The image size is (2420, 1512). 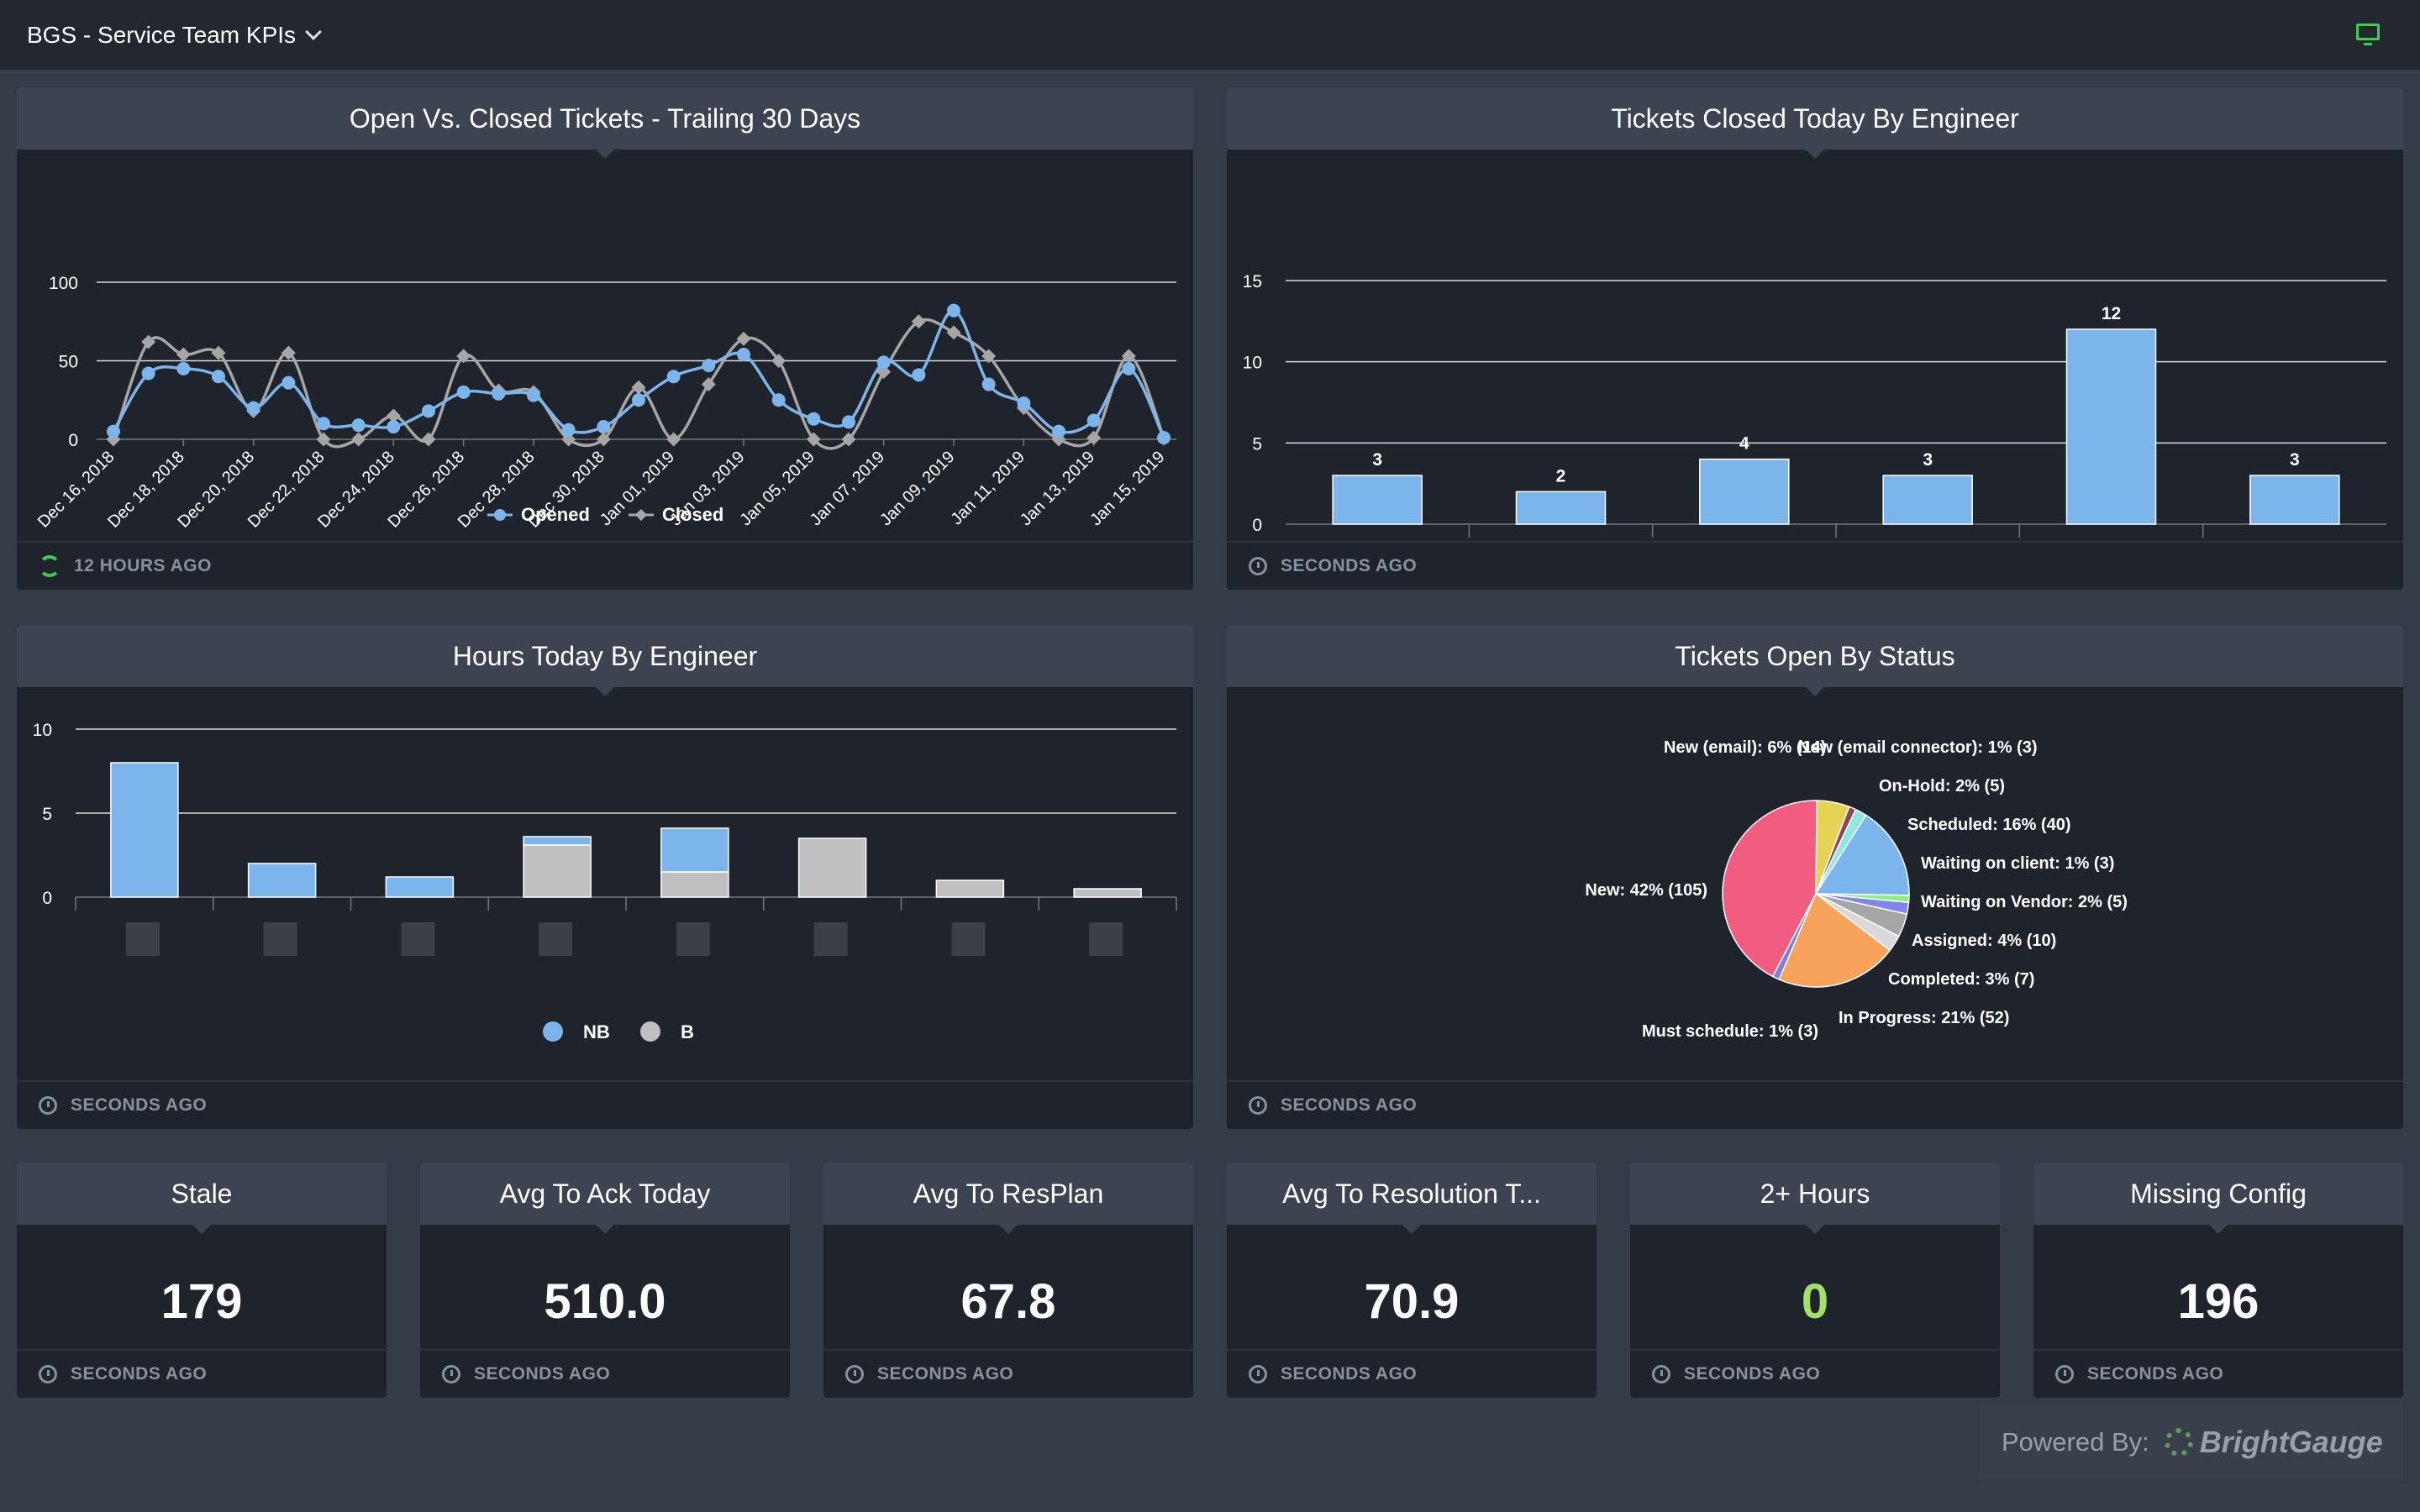 What do you see at coordinates (1984, 941) in the screenshot?
I see `pie-label: Assigned: 4% (10)` at bounding box center [1984, 941].